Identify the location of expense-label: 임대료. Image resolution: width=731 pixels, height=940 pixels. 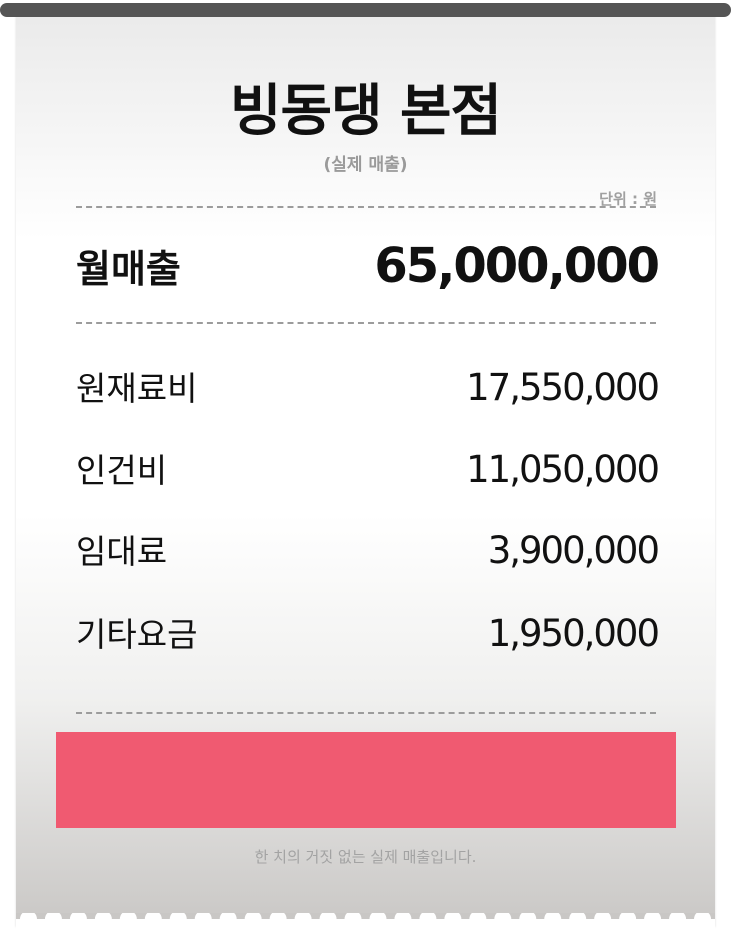
(122, 551).